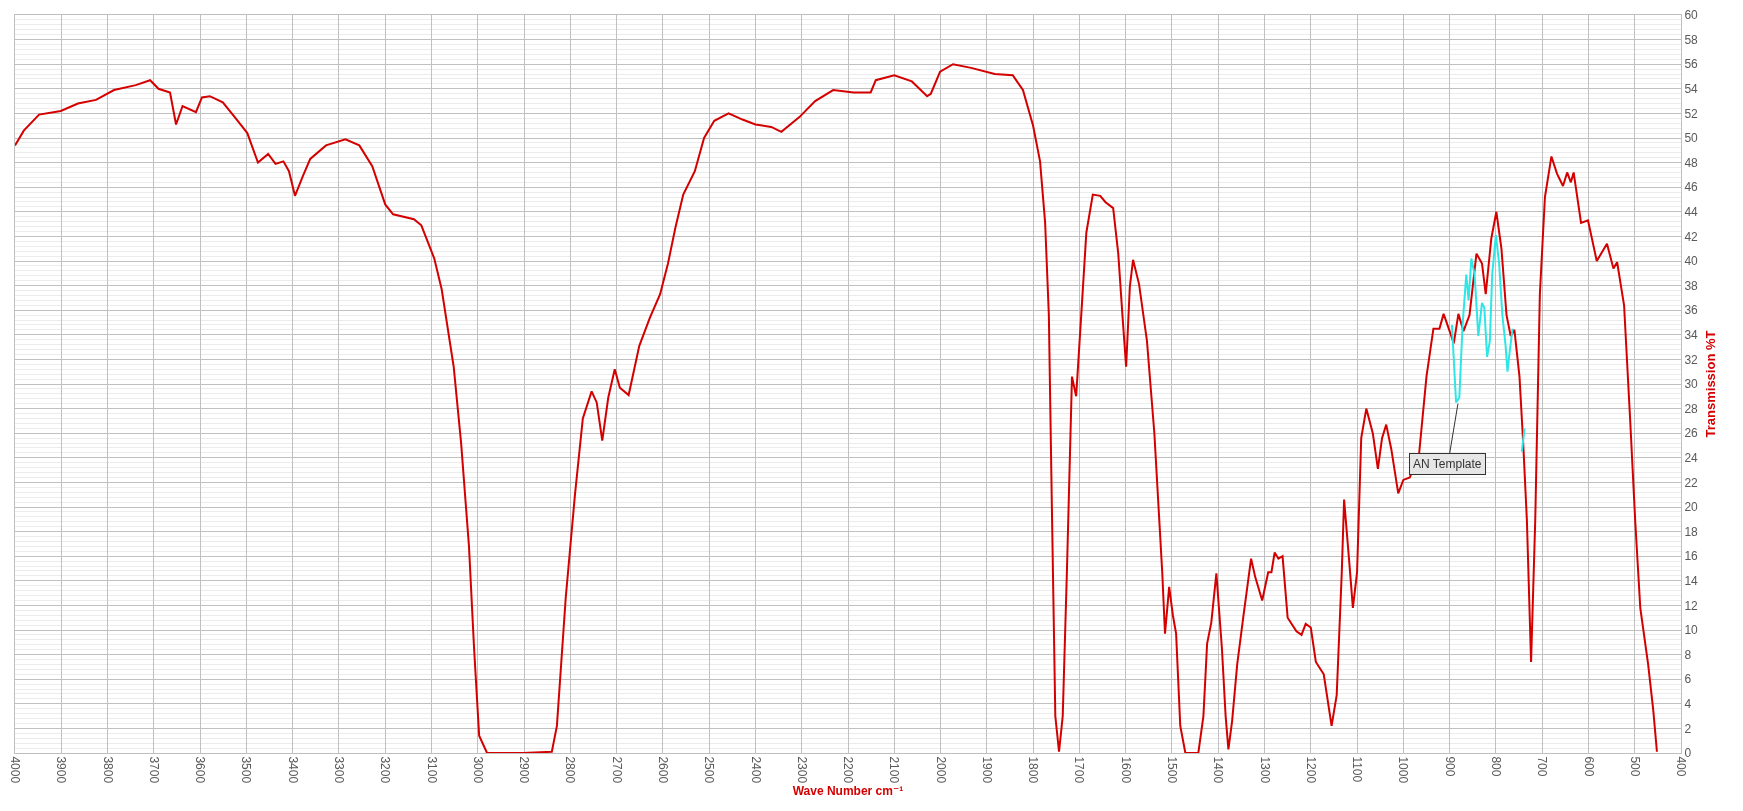  Describe the element at coordinates (339, 770) in the screenshot. I see `x-tick-label: 3300` at that location.